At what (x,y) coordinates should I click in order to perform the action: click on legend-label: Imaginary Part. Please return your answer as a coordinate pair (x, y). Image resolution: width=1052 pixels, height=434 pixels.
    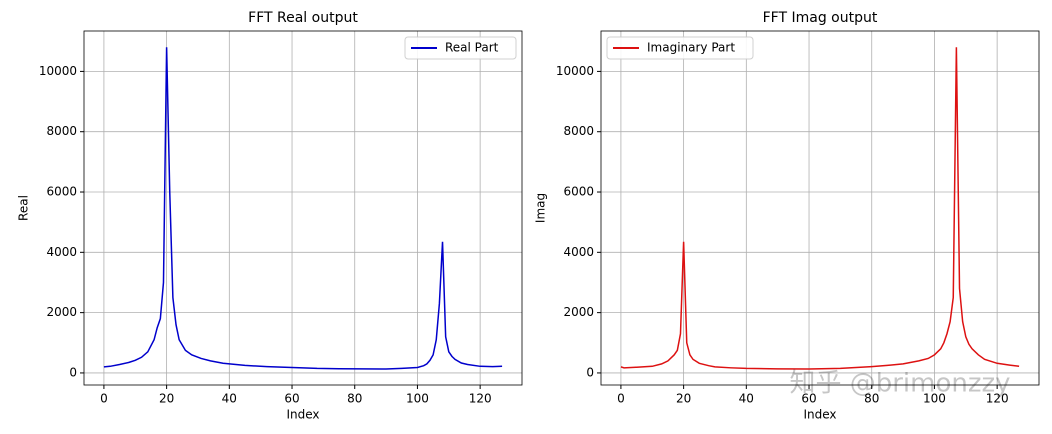
    Looking at the image, I should click on (691, 48).